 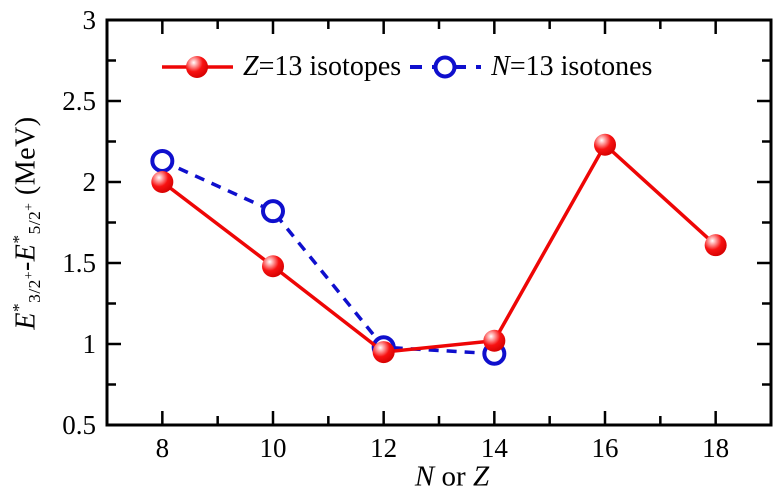 I want to click on x-label-N: N, so click(x=424, y=476).